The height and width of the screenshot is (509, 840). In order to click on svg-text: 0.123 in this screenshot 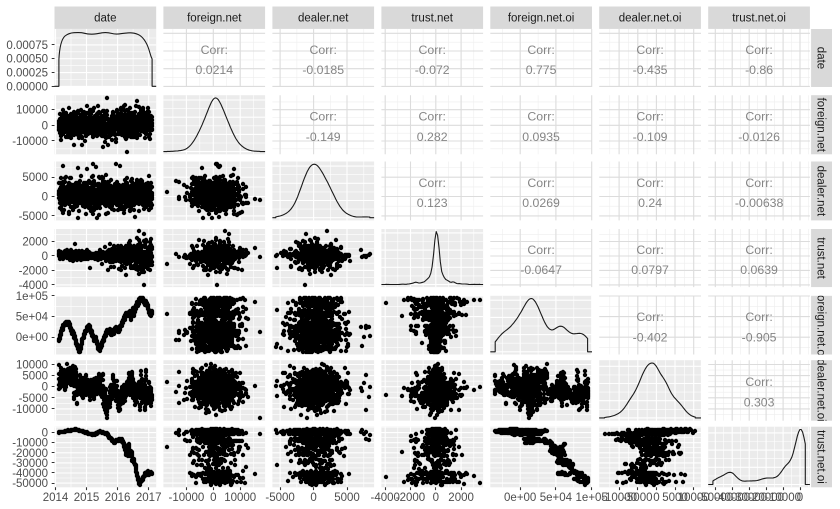, I will do `click(432, 203)`.